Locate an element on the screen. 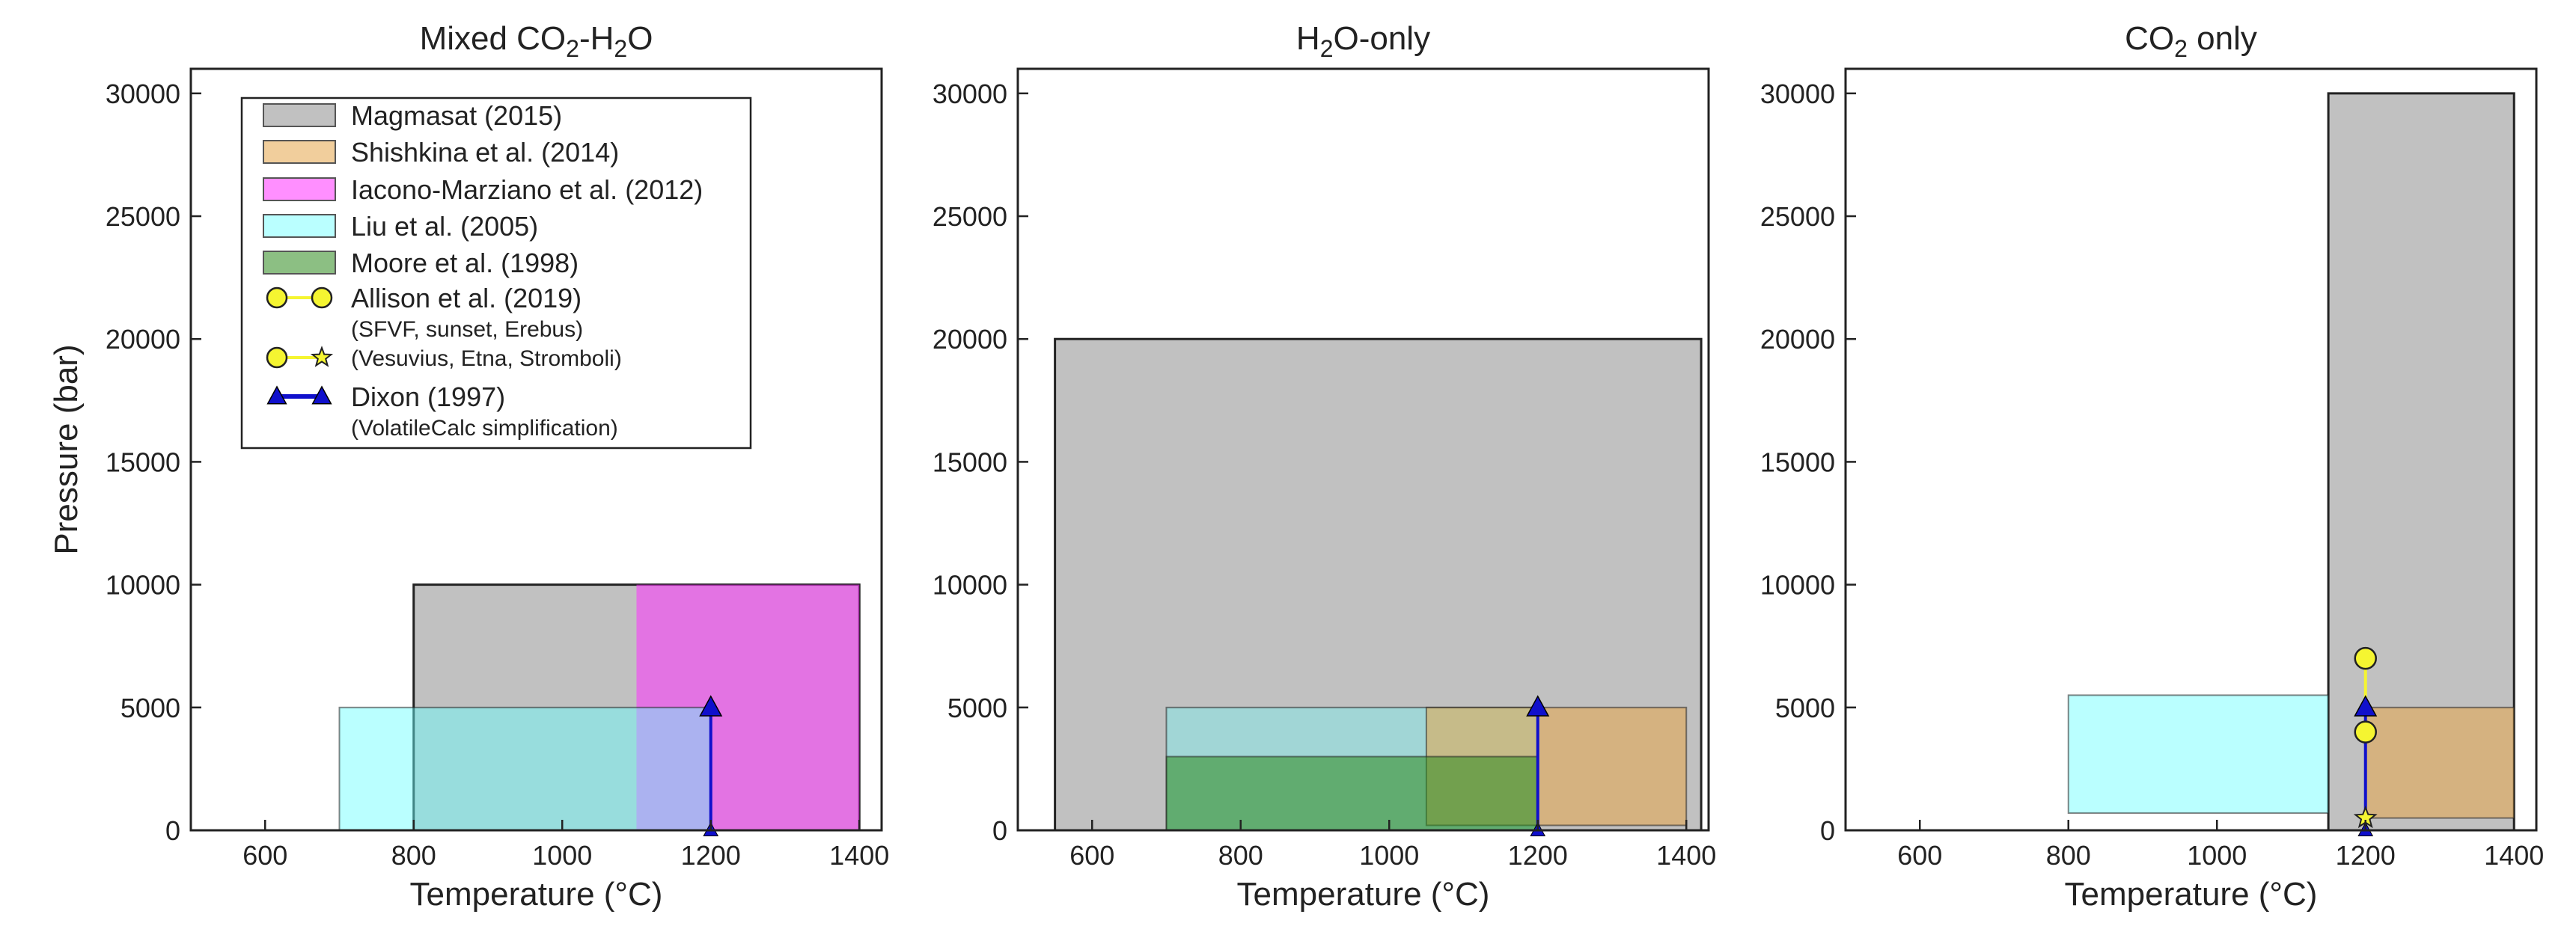 The image size is (2576, 941). legend-sublabel: (VolatileCalc simplification) is located at coordinates (484, 428).